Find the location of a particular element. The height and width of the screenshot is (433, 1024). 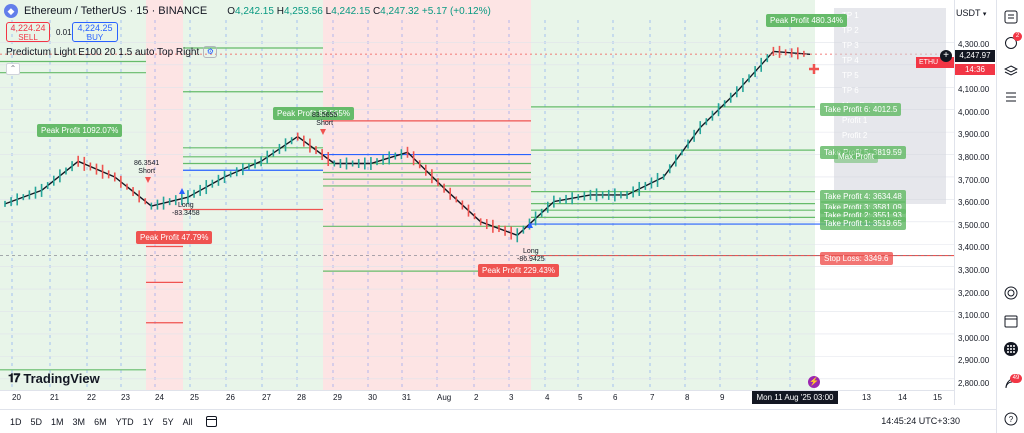

long-signal-label: Long -86.9425 is located at coordinates (531, 255).